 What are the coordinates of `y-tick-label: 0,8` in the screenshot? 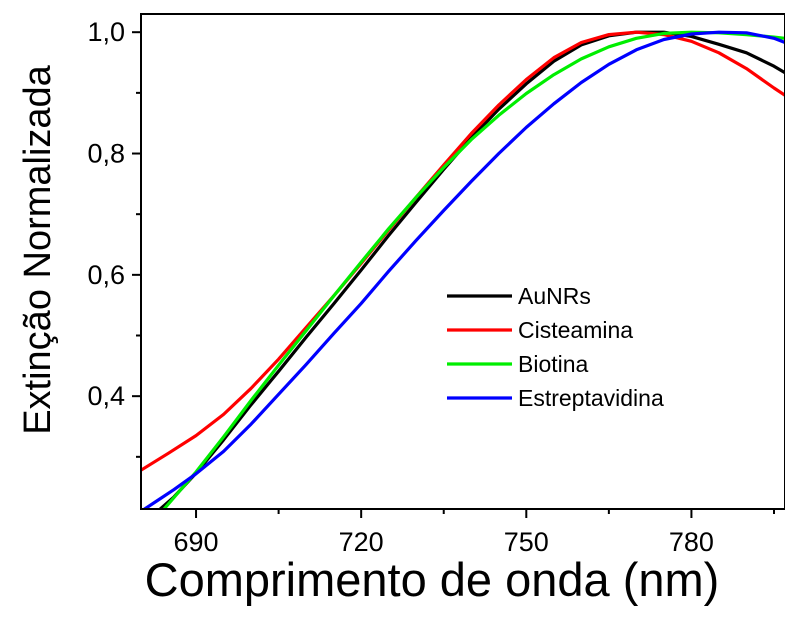 It's located at (106, 154).